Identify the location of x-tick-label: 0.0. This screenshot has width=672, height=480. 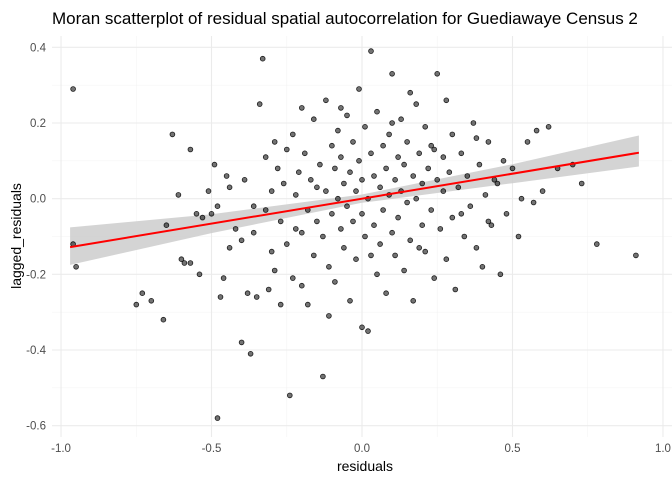
(362, 449).